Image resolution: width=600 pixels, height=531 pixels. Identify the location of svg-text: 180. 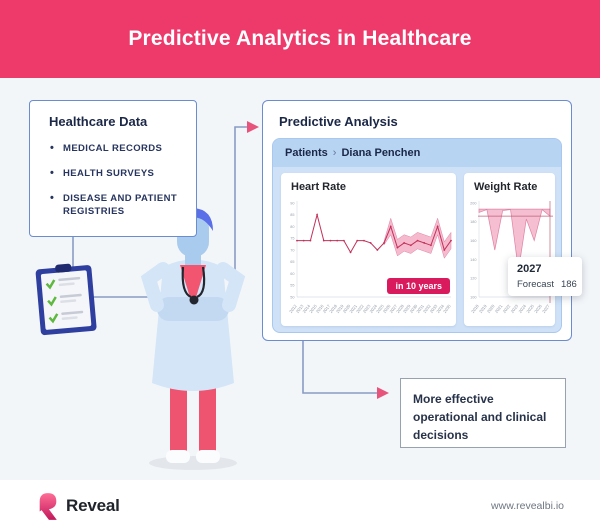
(473, 222).